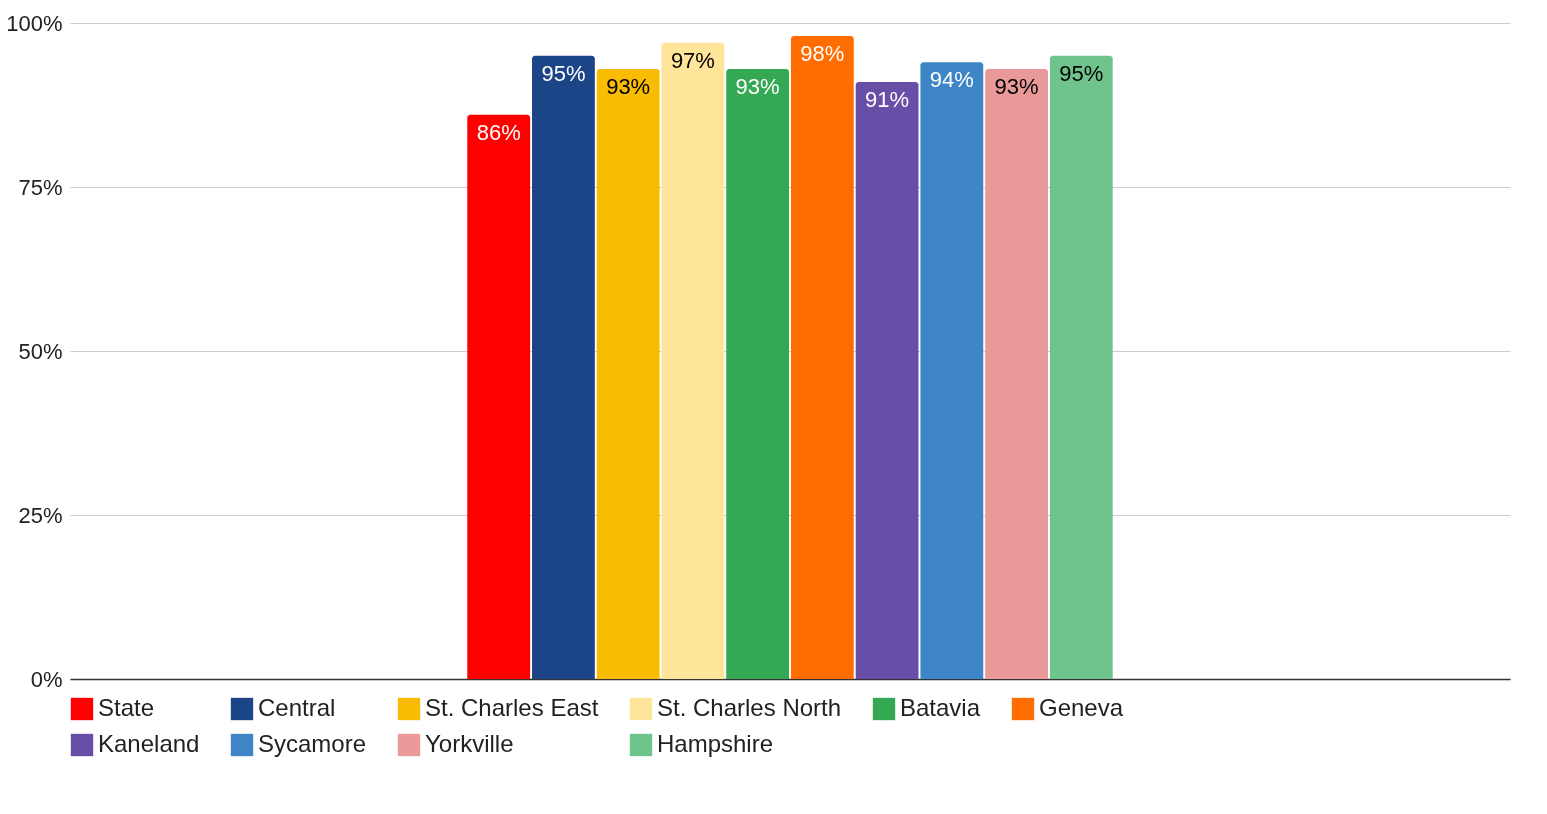 The image size is (1547, 814). What do you see at coordinates (887, 100) in the screenshot?
I see `data-label: 91%` at bounding box center [887, 100].